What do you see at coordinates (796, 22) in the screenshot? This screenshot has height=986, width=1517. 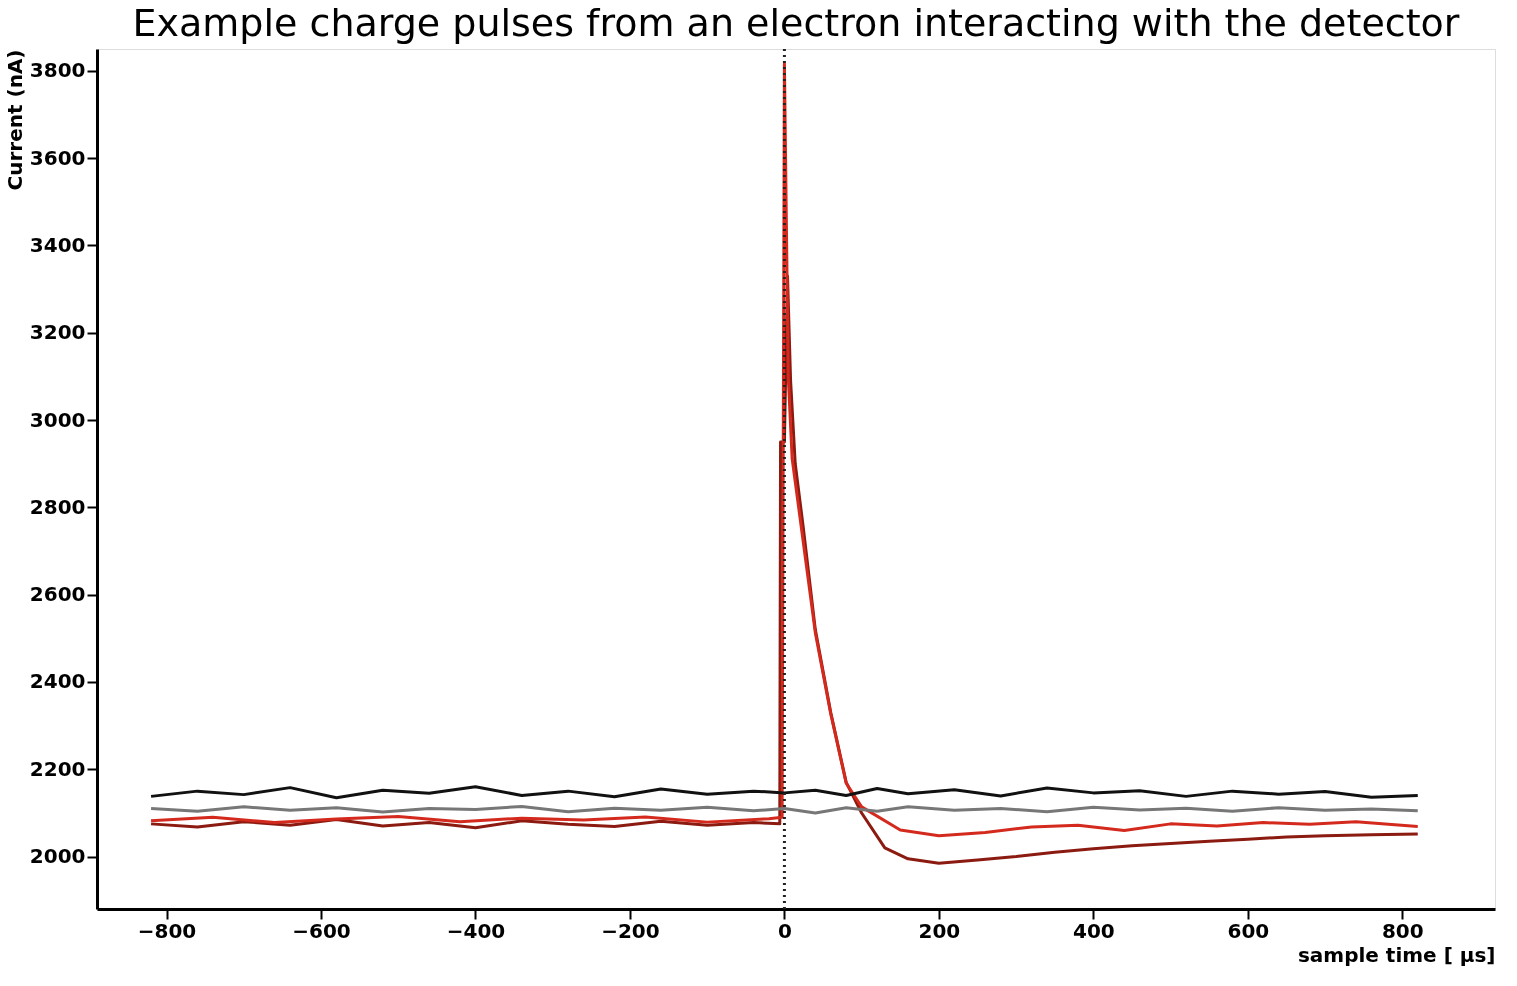 I see `chart-title: Example charge pulses from an electron interacting with the detector` at bounding box center [796, 22].